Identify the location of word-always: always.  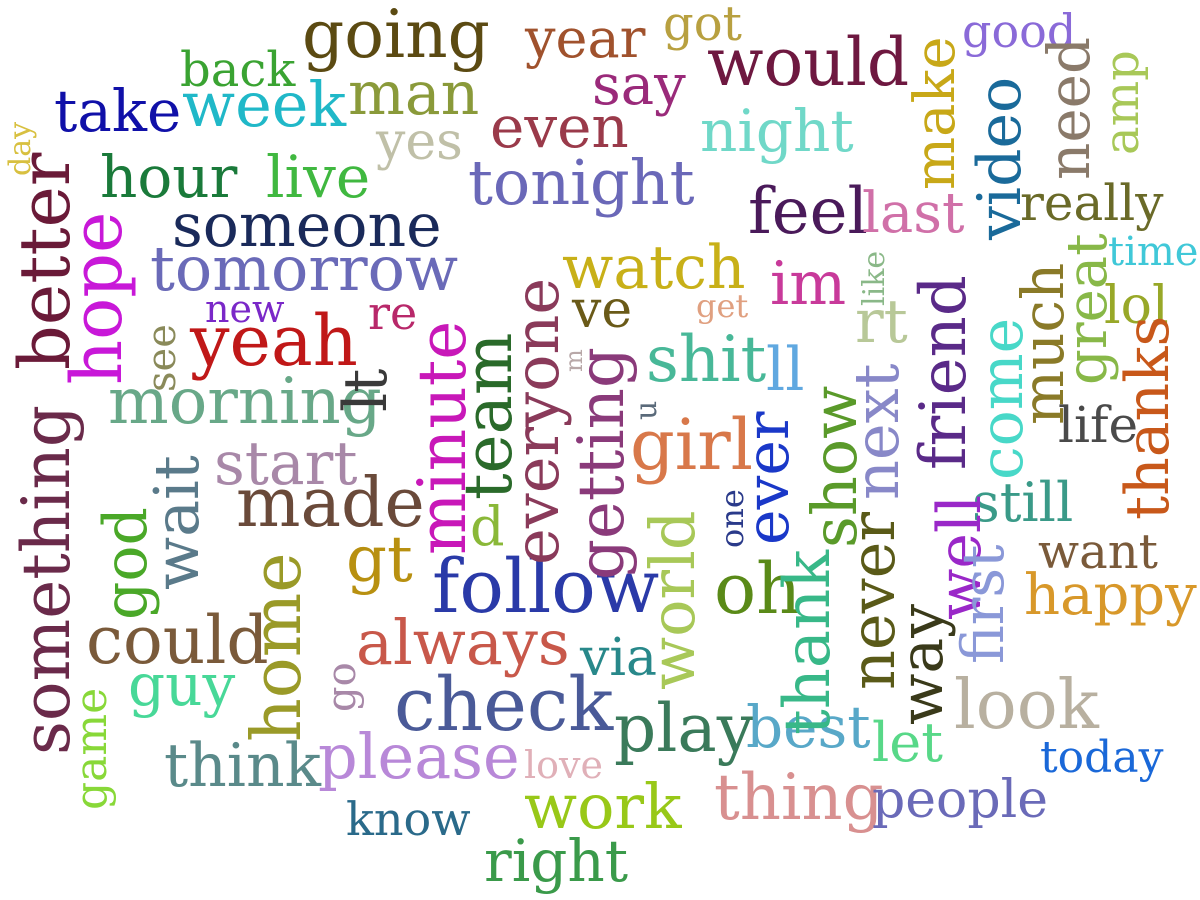
(463, 642).